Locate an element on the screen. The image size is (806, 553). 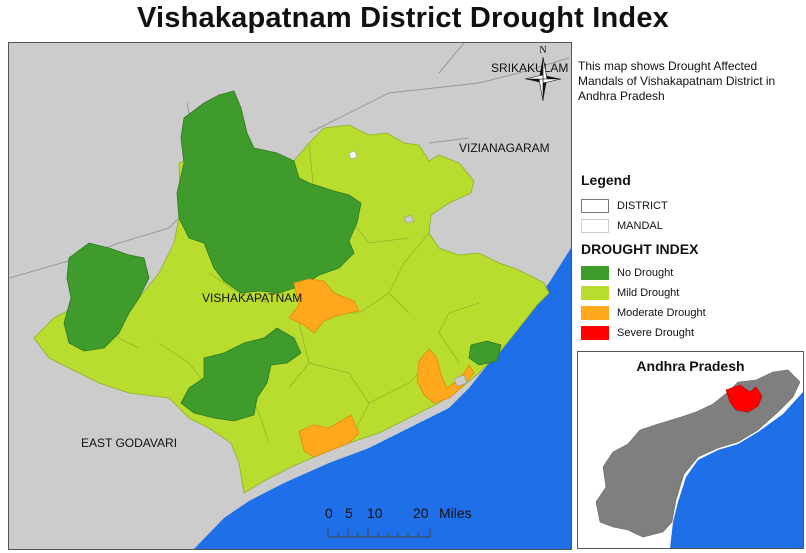
inset-state-andhra-pradesh is located at coordinates (698, 453).